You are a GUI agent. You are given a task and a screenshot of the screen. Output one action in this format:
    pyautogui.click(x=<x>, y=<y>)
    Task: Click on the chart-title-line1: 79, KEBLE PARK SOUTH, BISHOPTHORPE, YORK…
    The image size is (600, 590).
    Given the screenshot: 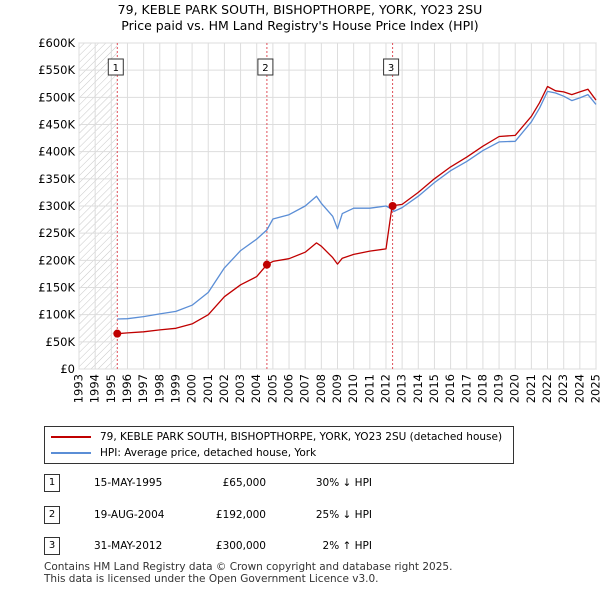 What is the action you would take?
    pyautogui.click(x=300, y=9)
    